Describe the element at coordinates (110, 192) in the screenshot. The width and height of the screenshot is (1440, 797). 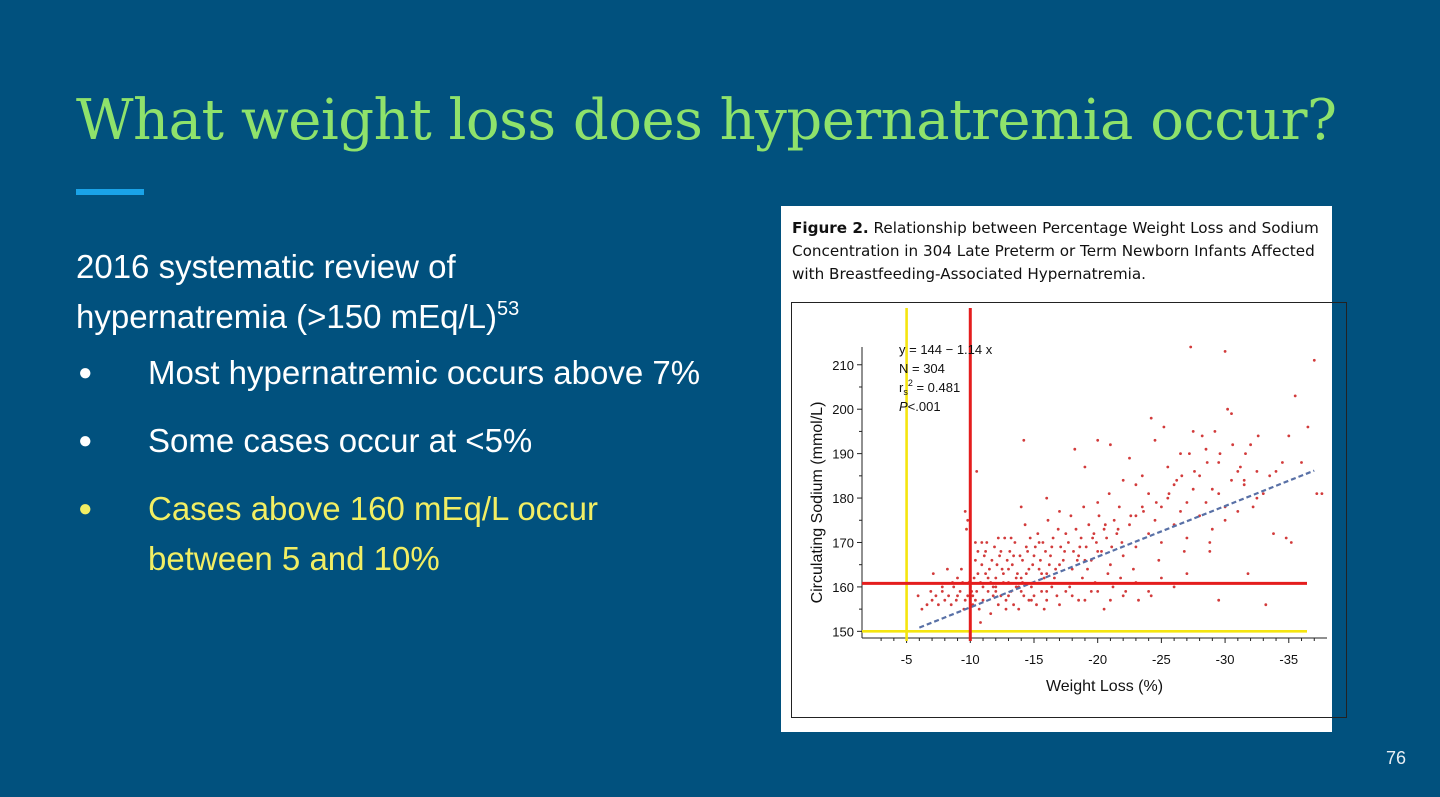
I see `title-accent-line` at that location.